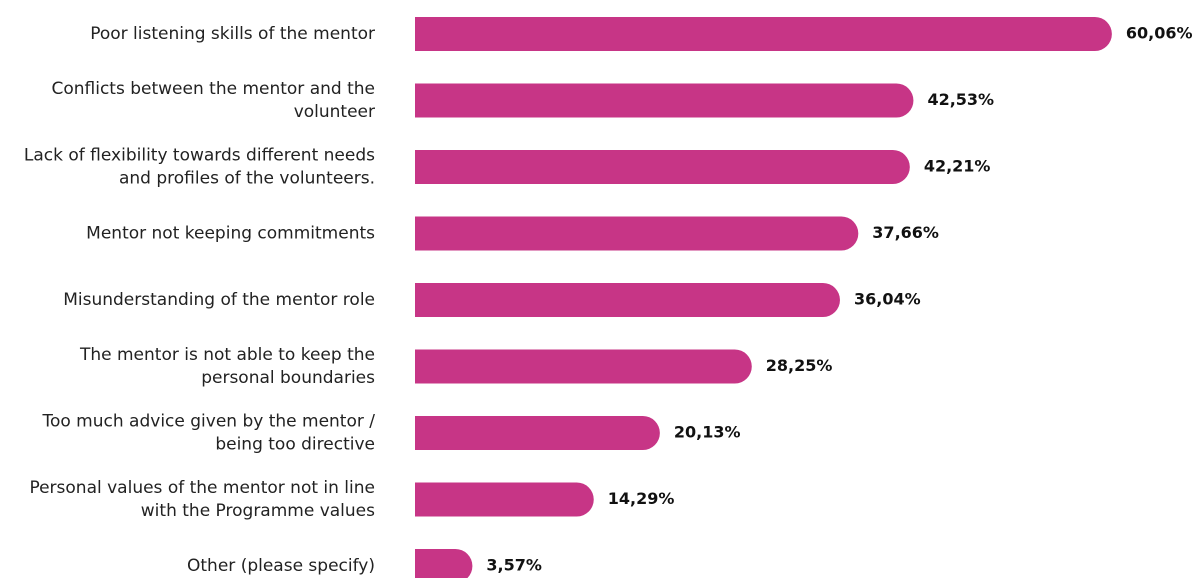  Describe the element at coordinates (799, 365) in the screenshot. I see `value-label: 28,25%` at that location.